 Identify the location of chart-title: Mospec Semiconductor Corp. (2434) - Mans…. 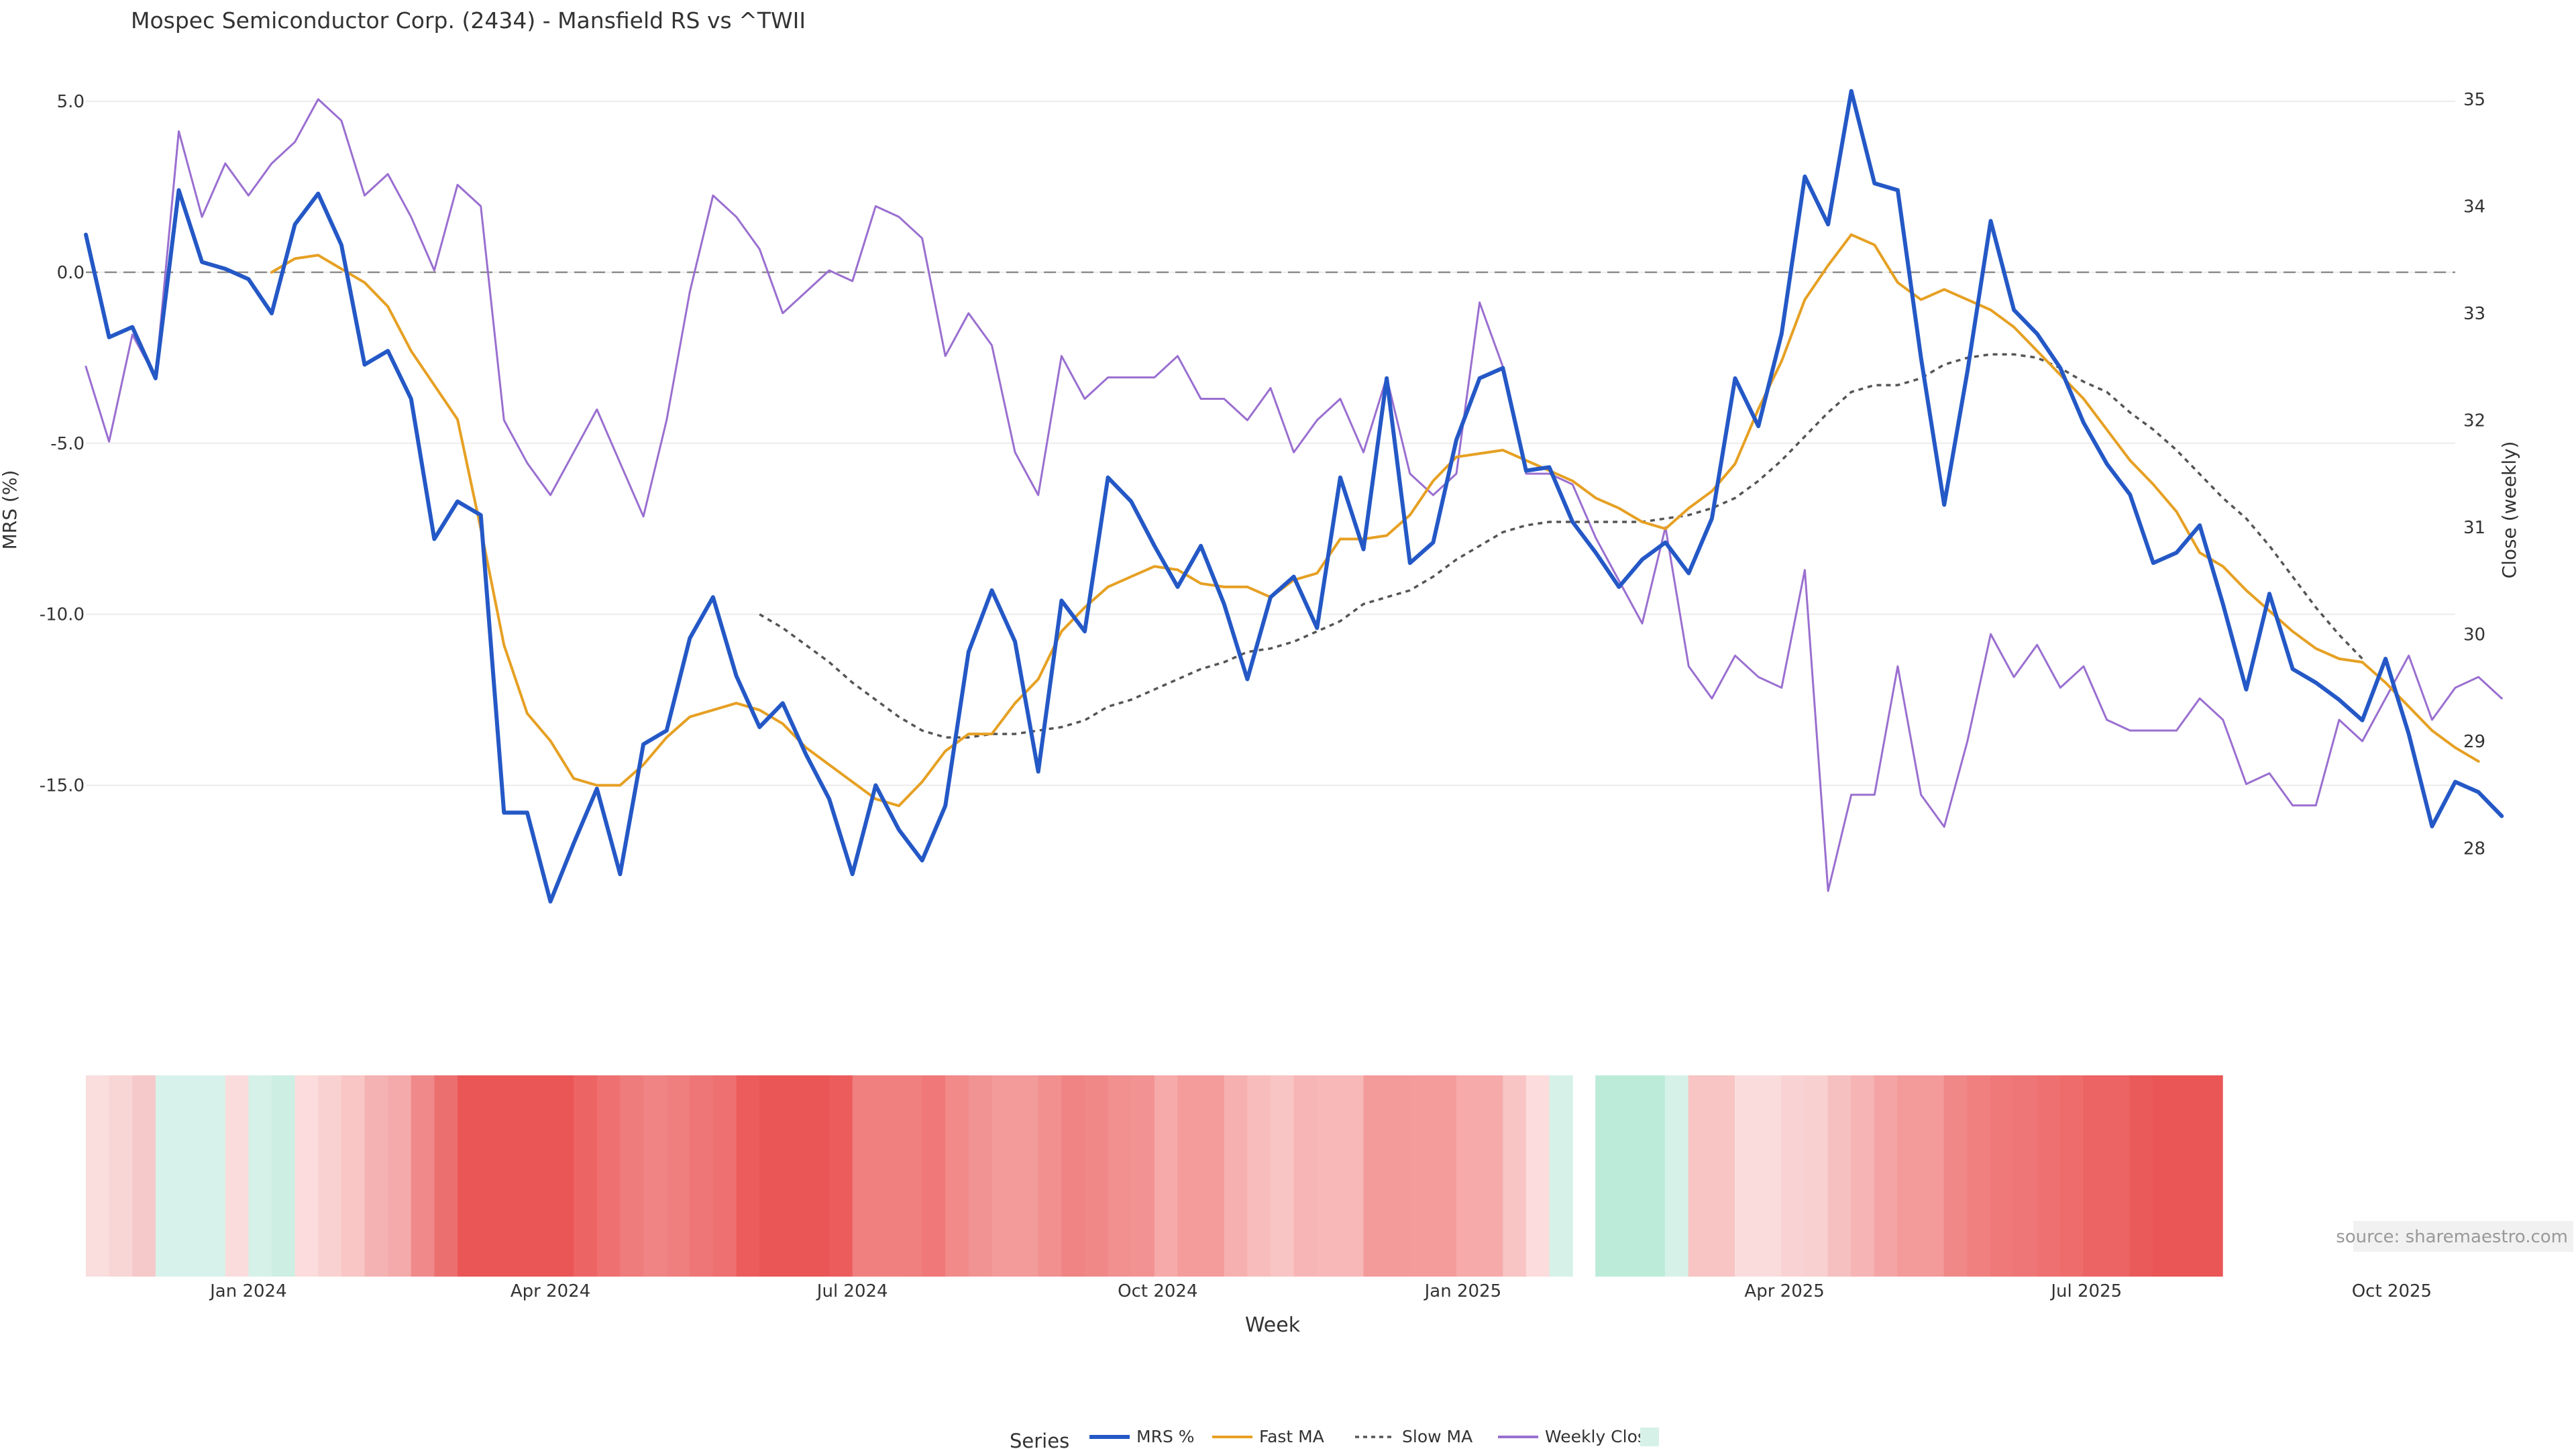
(468, 20).